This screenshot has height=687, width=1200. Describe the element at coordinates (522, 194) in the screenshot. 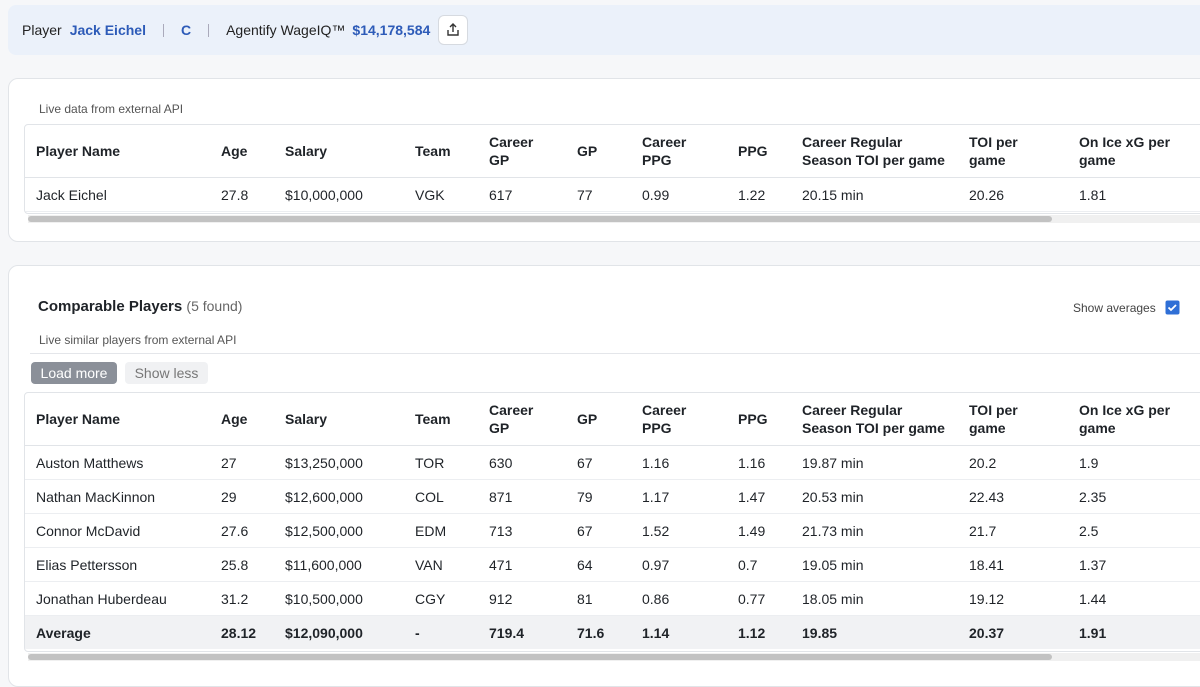

I see `table-cell: 617` at that location.